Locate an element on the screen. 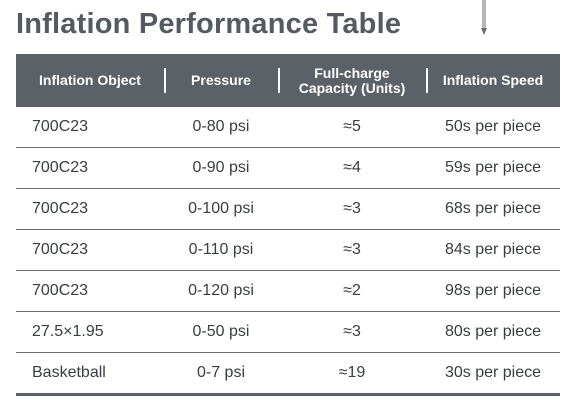  cell-pressure: 0-90 psi is located at coordinates (221, 167).